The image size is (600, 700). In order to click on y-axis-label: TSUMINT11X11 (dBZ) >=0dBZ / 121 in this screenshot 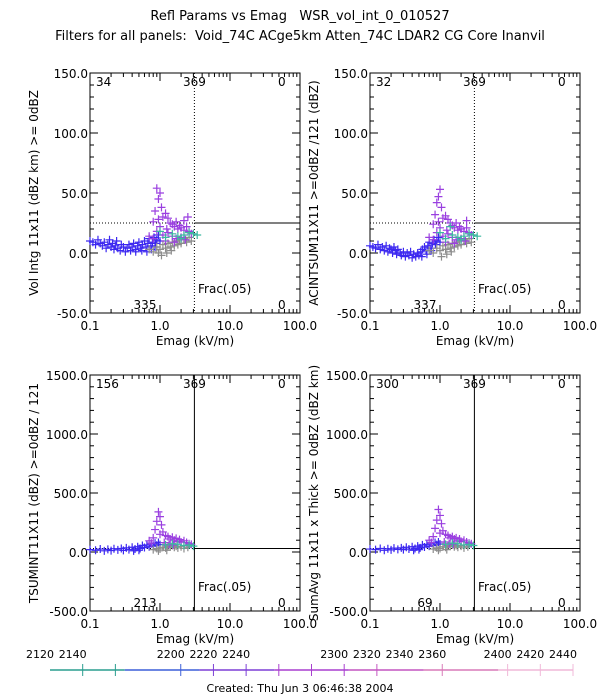, I will do `click(34, 493)`.